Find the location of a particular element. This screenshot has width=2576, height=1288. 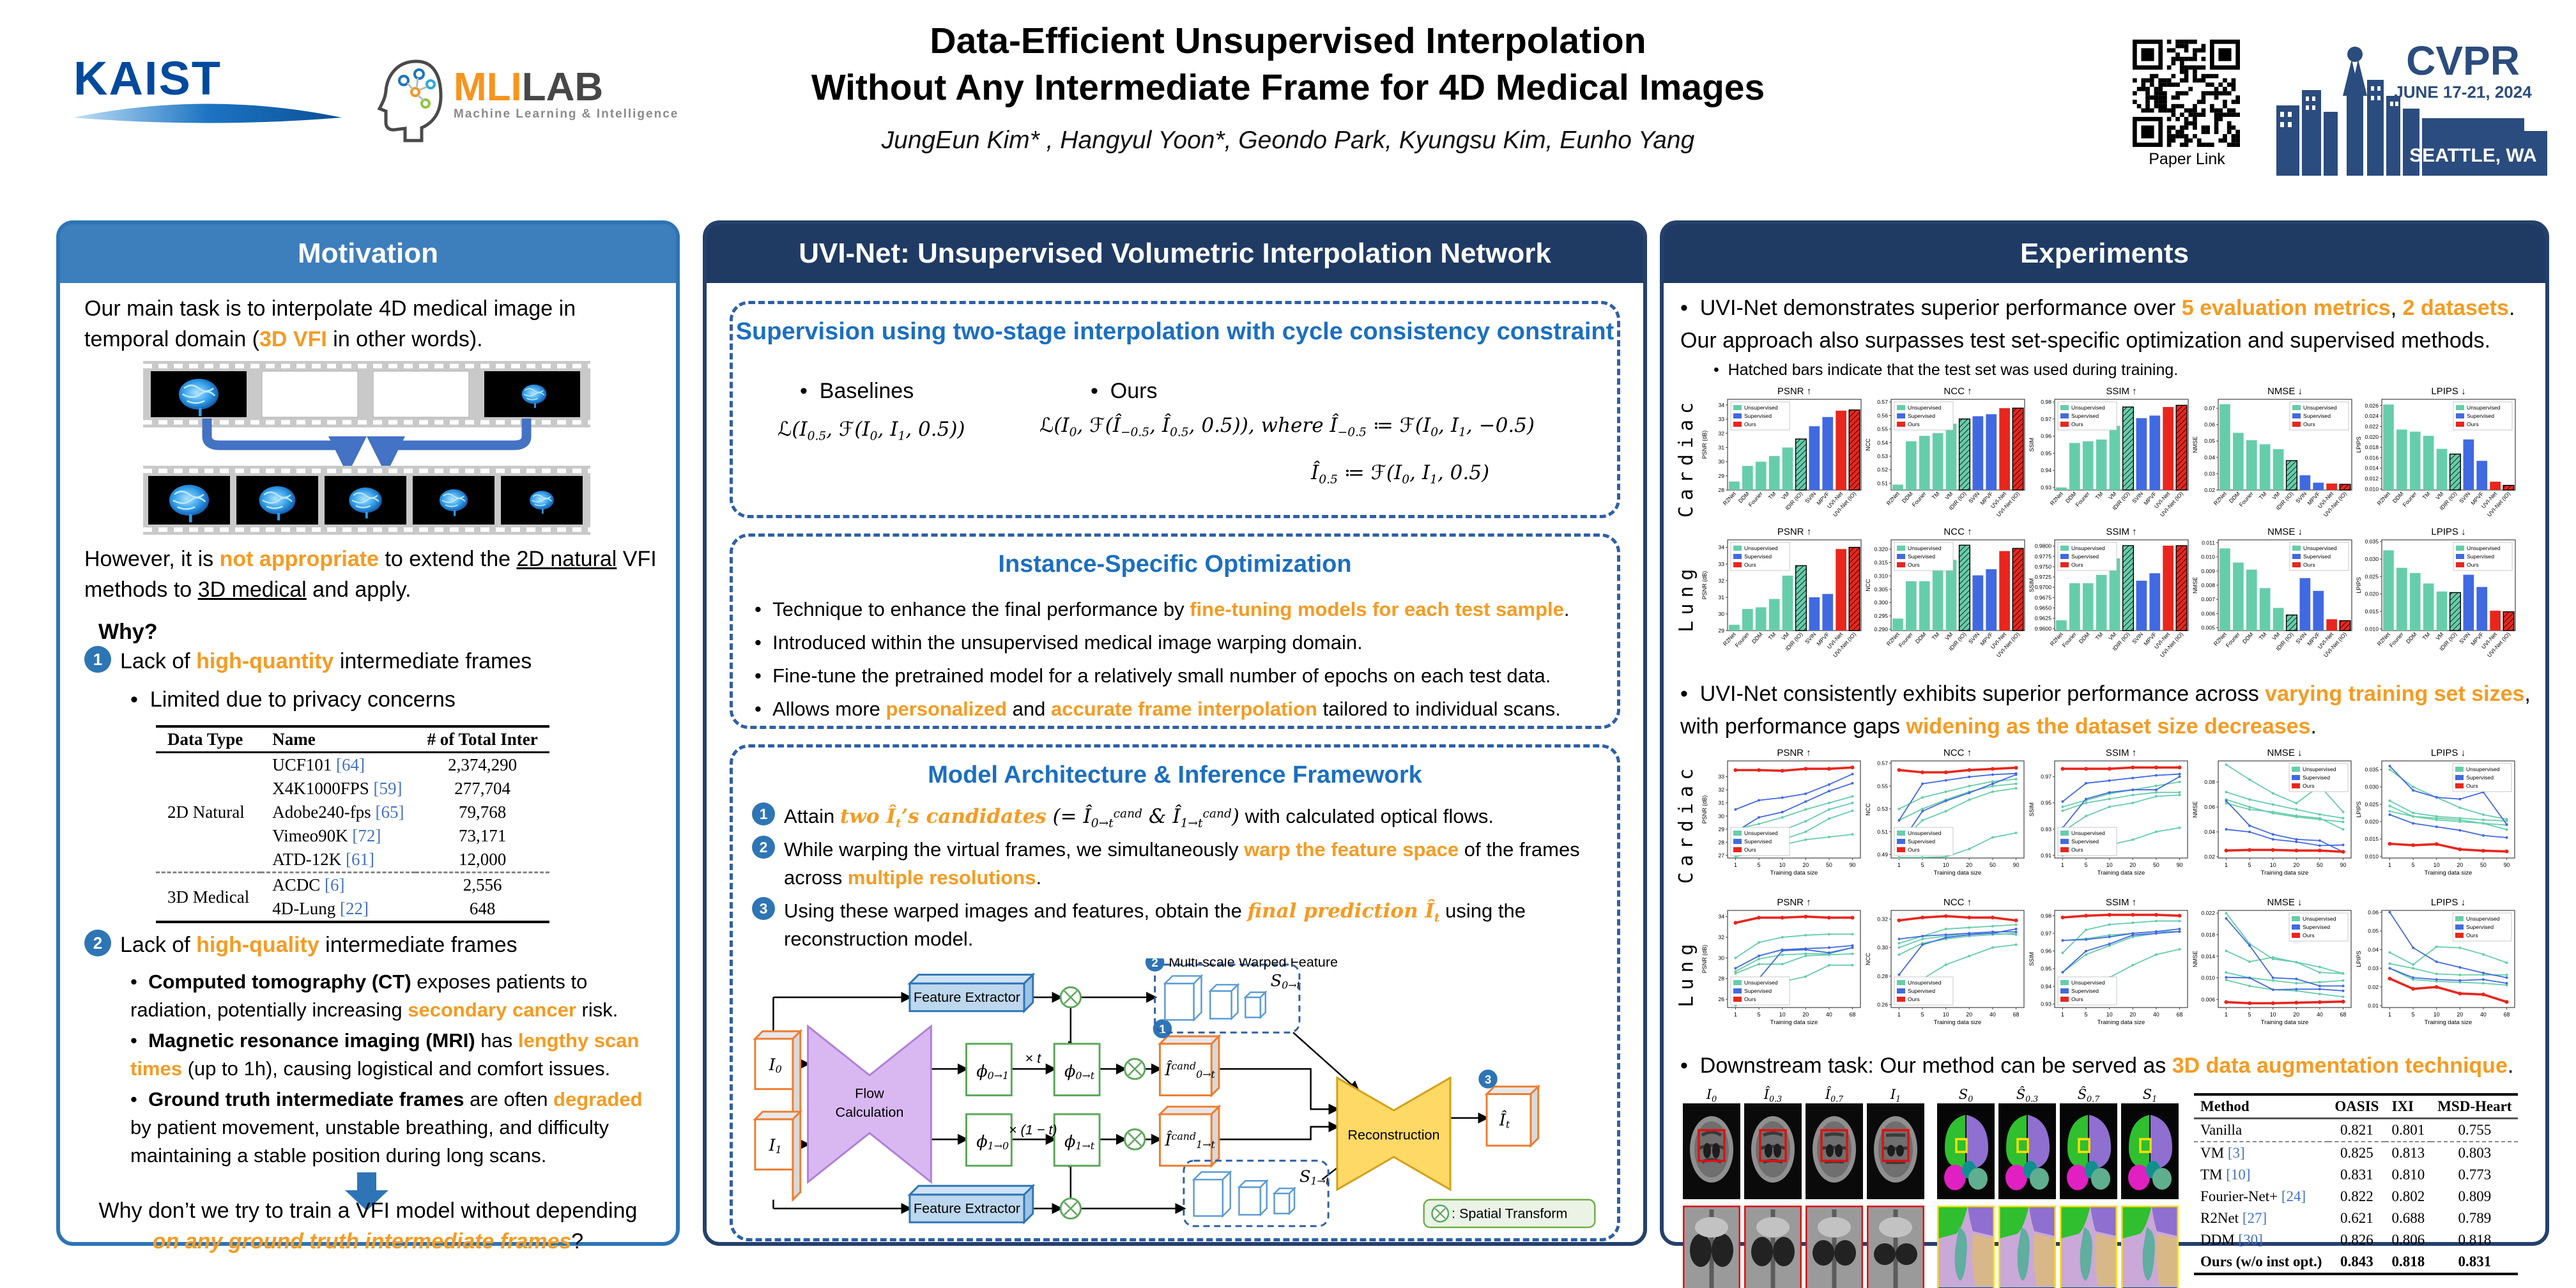

svg-text: NCC is located at coordinates (1868, 809).